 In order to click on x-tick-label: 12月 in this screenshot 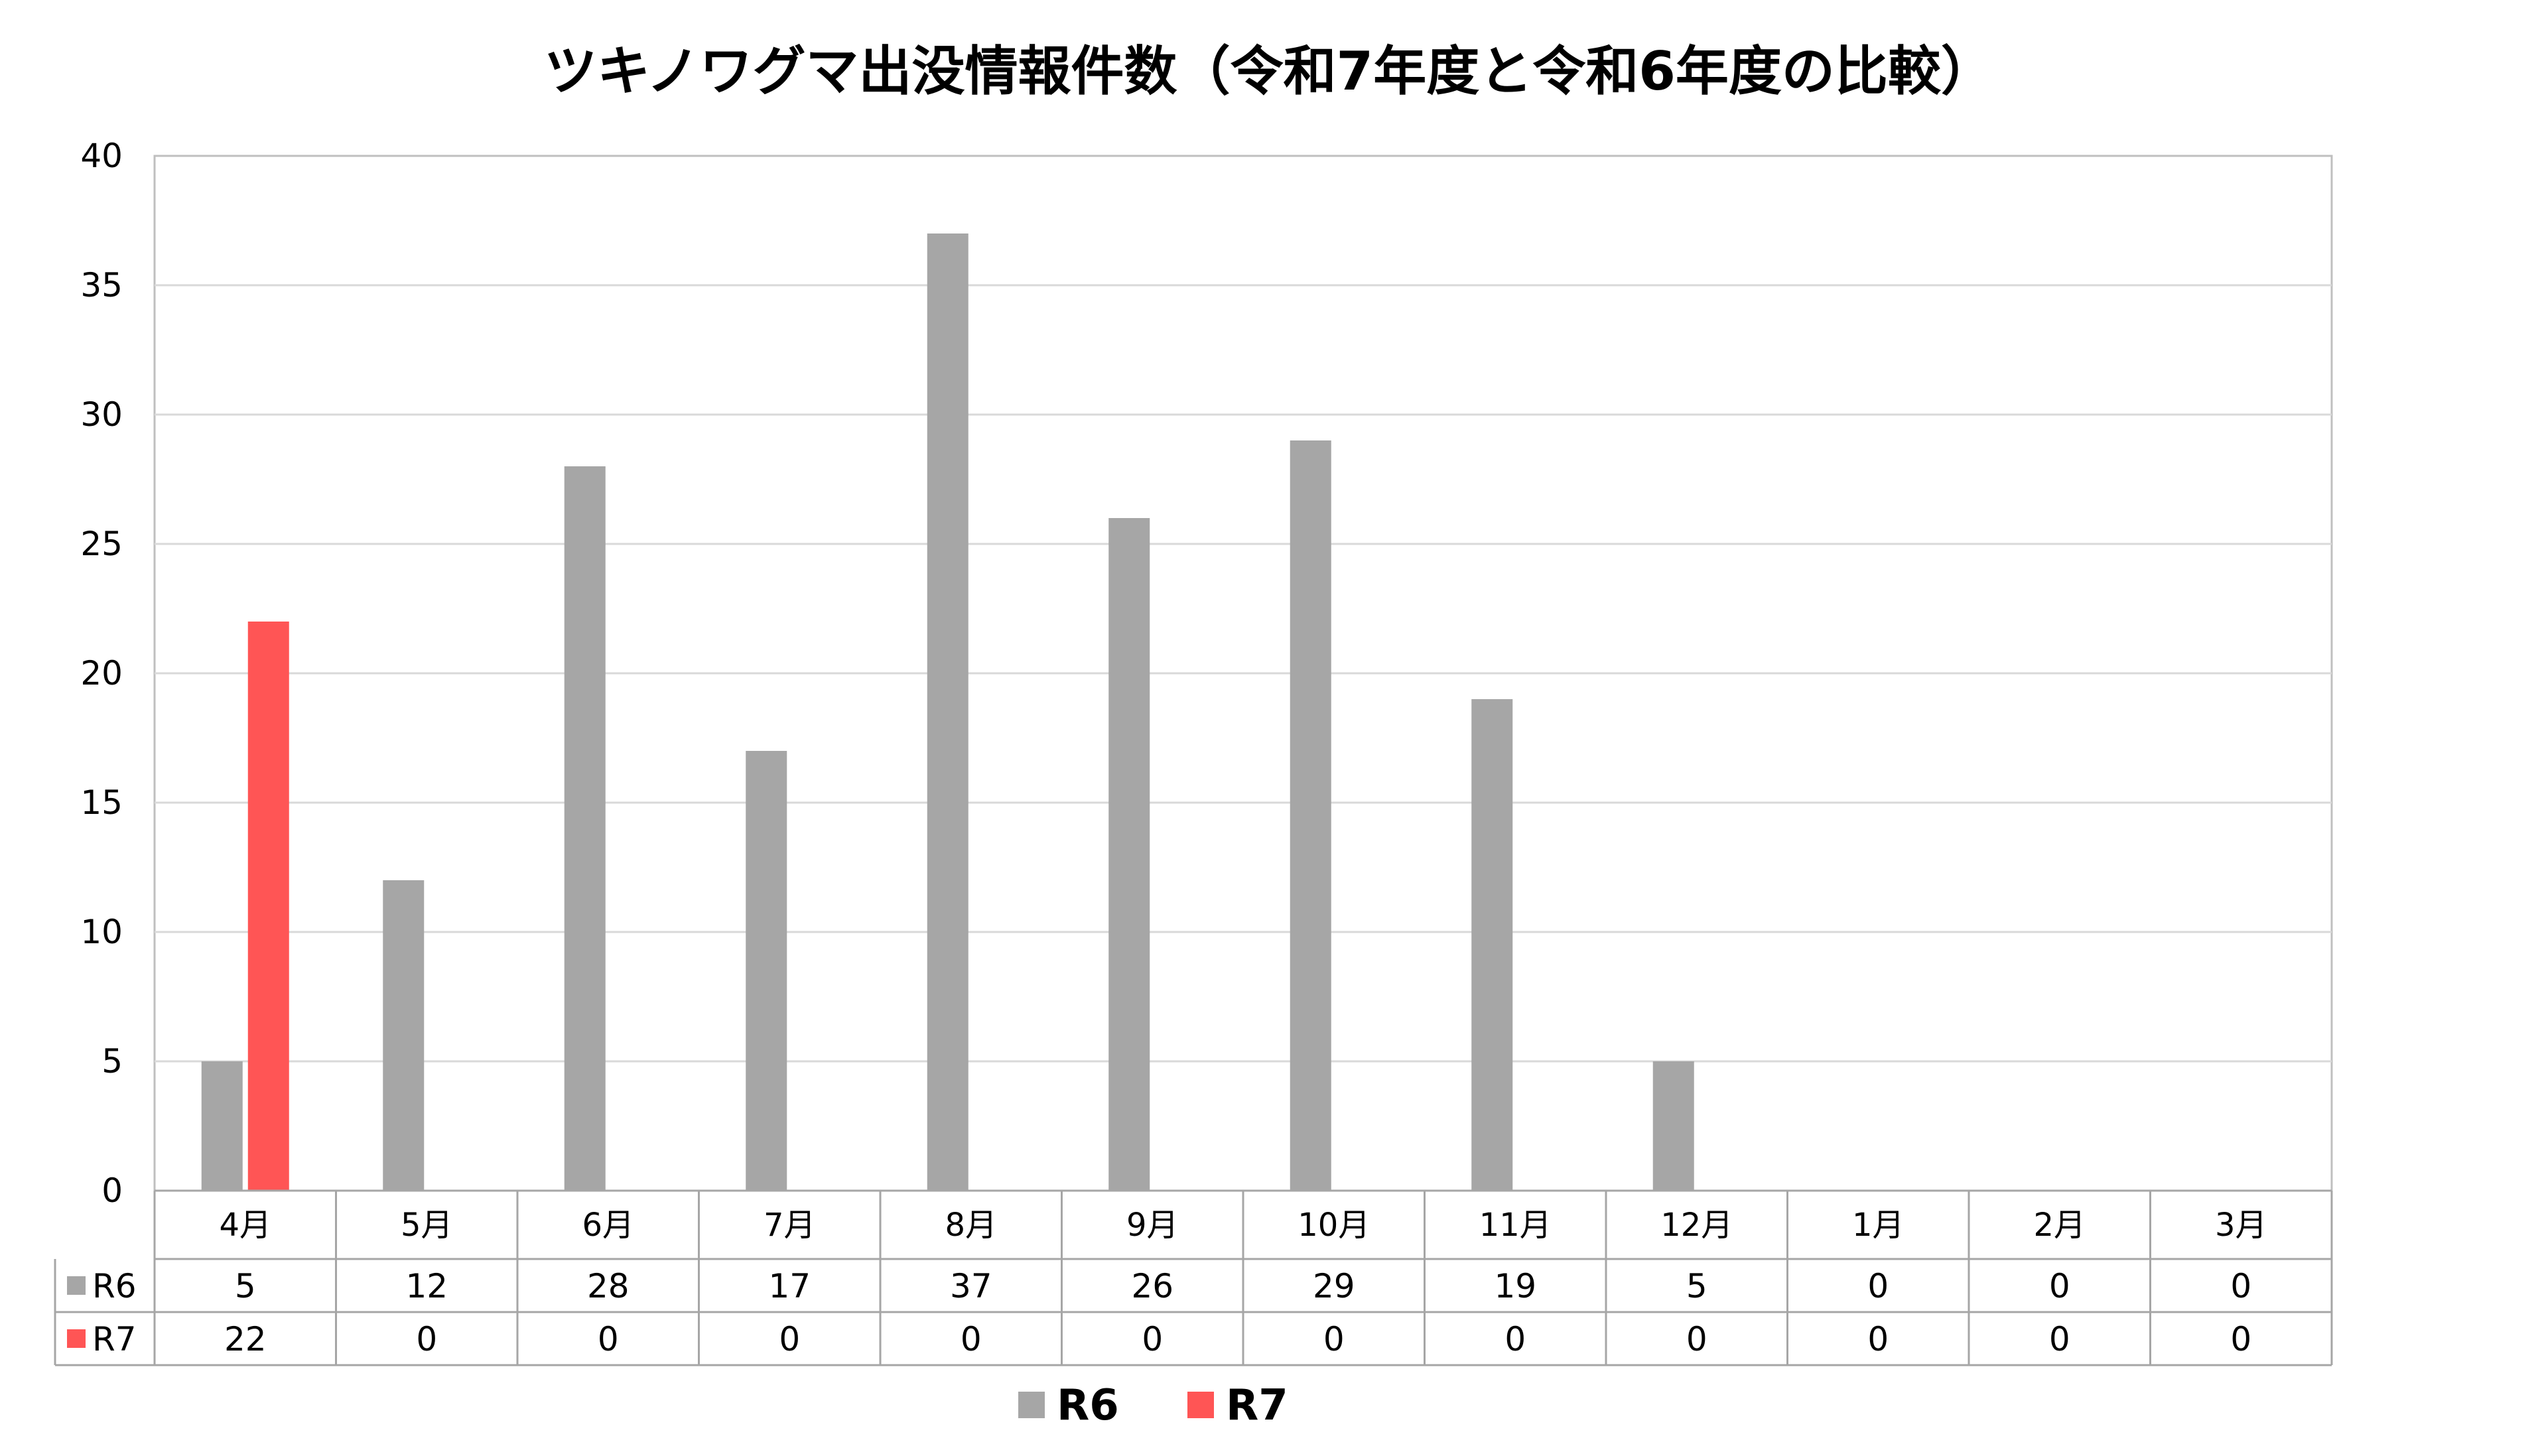, I will do `click(1696, 1225)`.